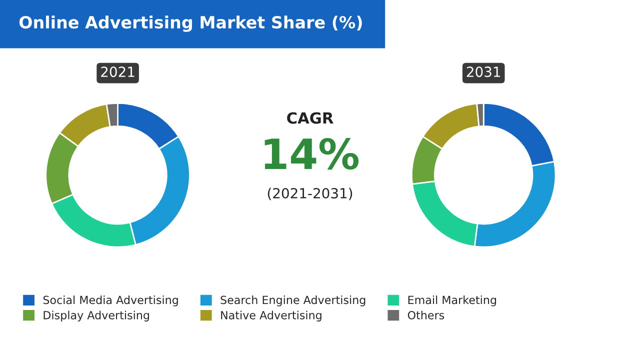 Image resolution: width=620 pixels, height=340 pixels. What do you see at coordinates (190, 24) in the screenshot?
I see `text: Online Advertising Market Share (%)` at bounding box center [190, 24].